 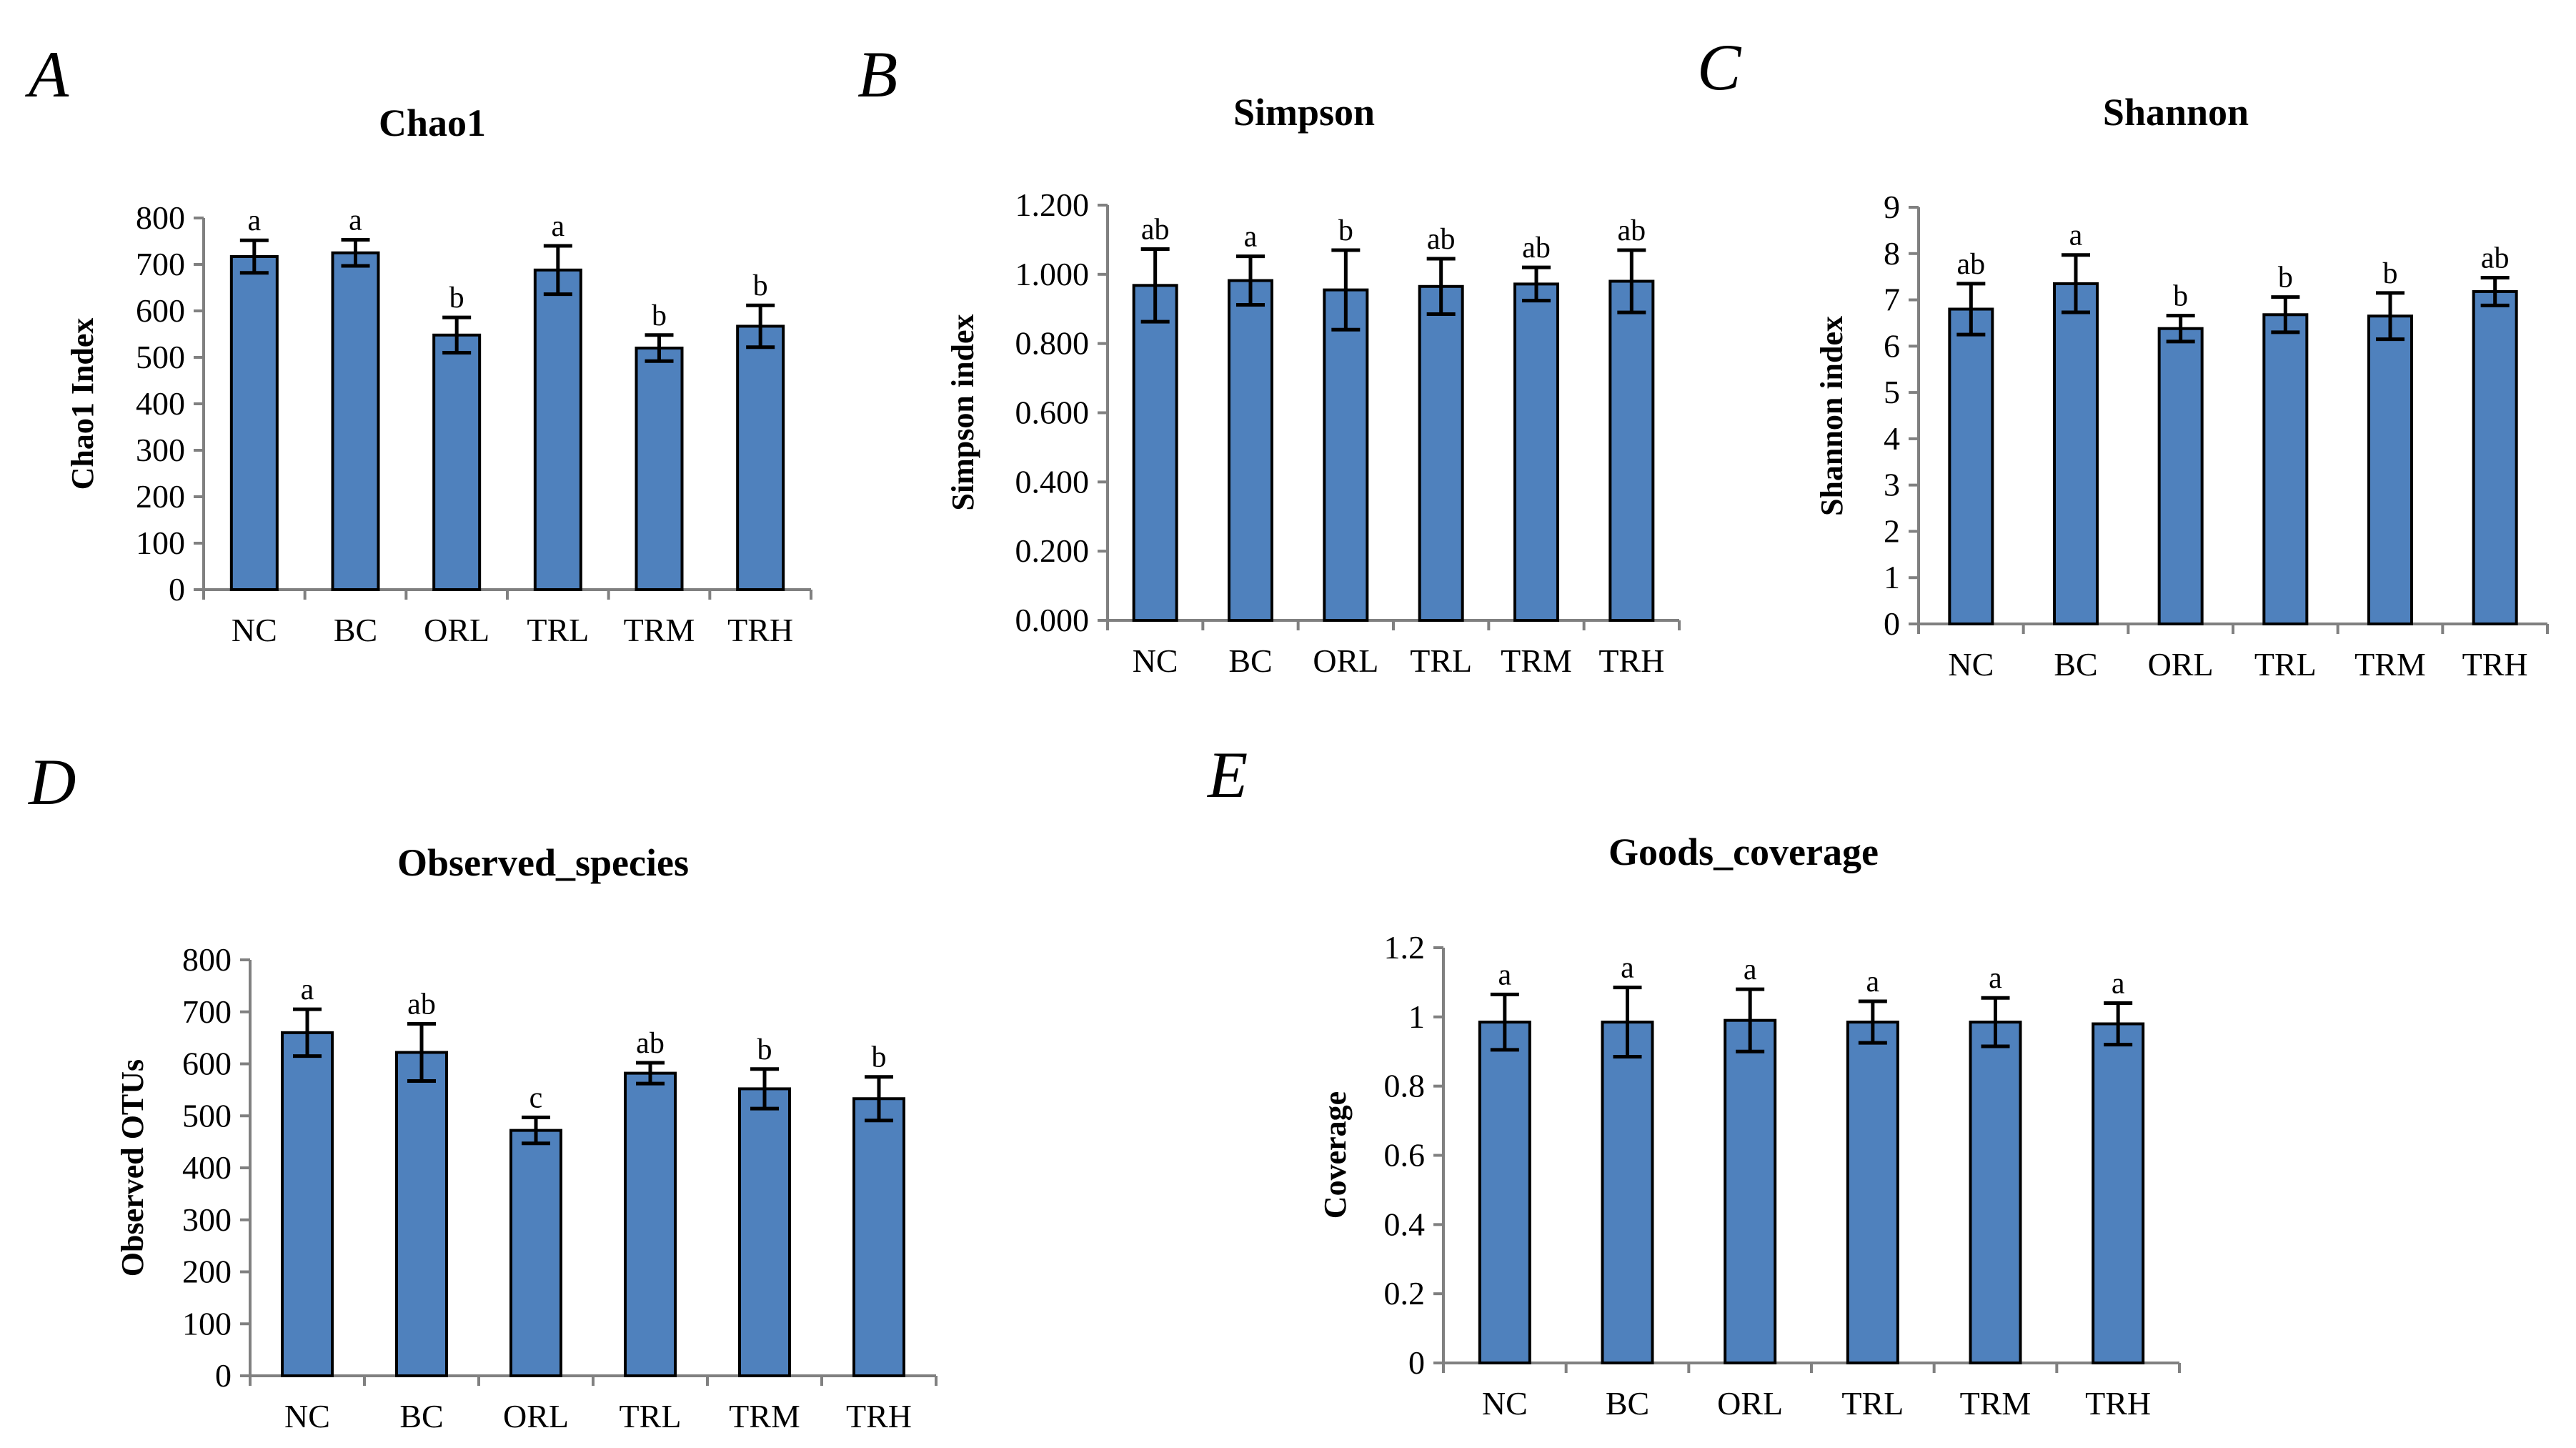 What do you see at coordinates (2495, 258) in the screenshot?
I see `significance-label-c: ab` at bounding box center [2495, 258].